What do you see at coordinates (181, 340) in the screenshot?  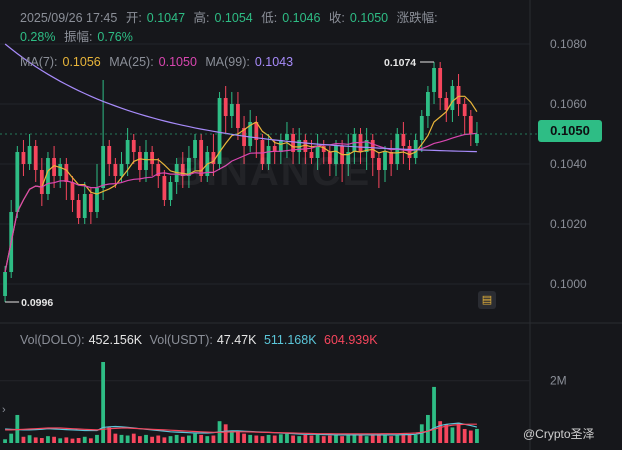 I see `vol-usdt-label: Vol(USDT):` at bounding box center [181, 340].